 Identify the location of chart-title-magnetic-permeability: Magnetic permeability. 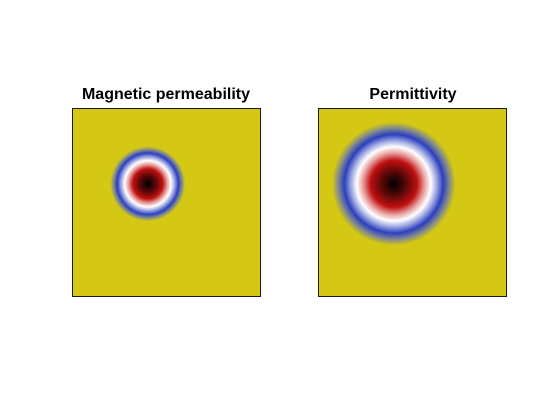
(166, 94).